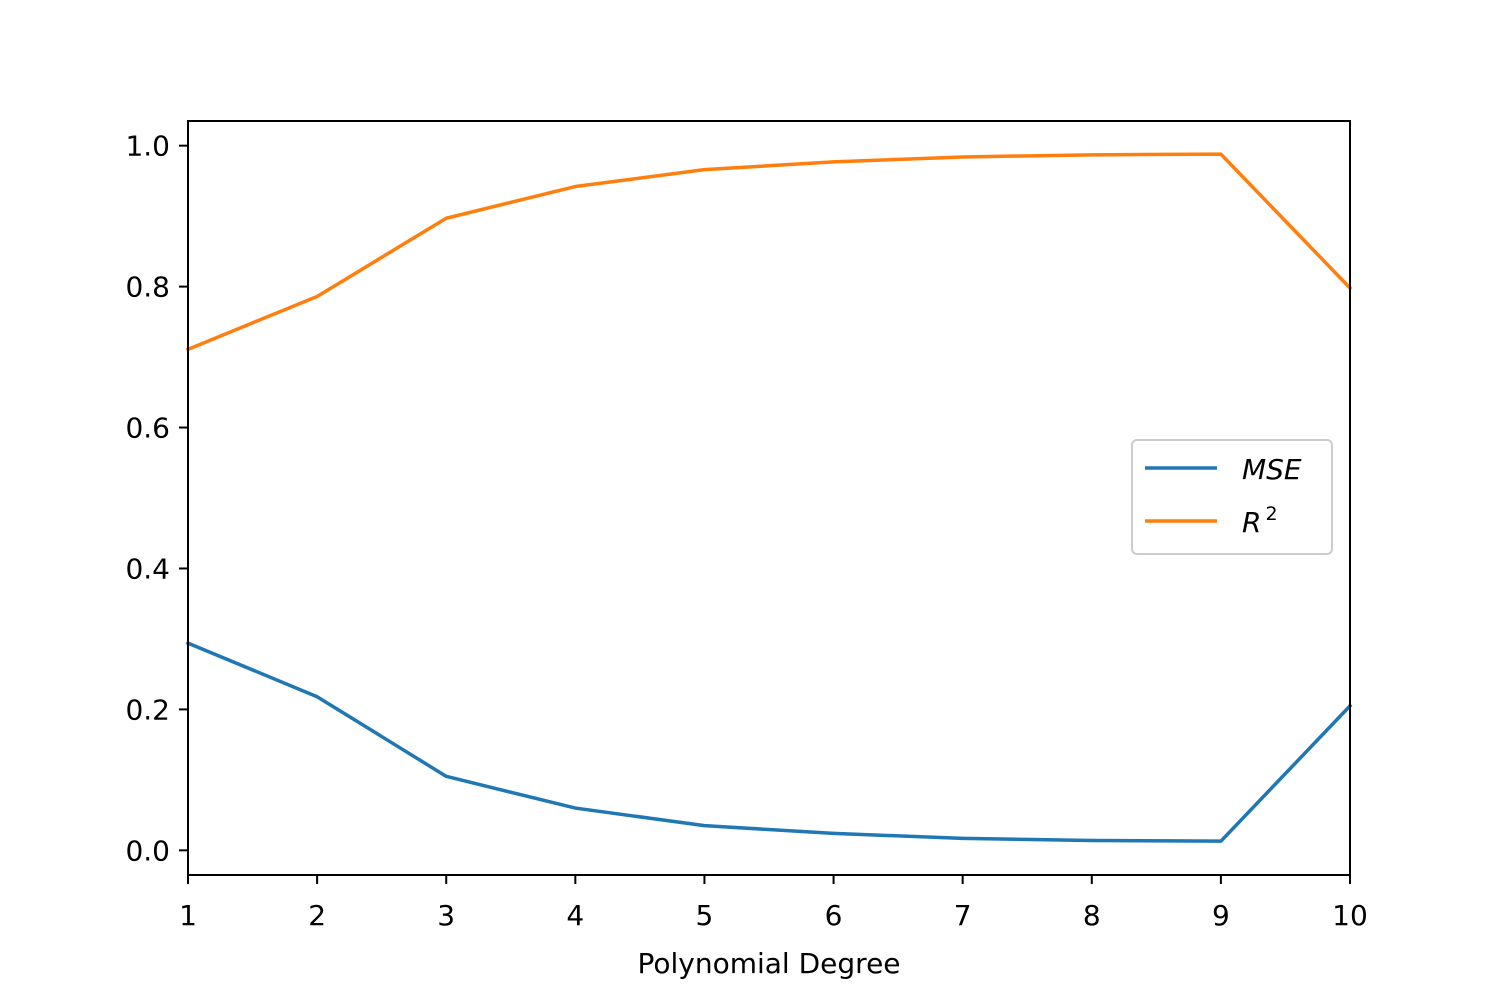 Image resolution: width=1500 pixels, height=1000 pixels. I want to click on legend-label-mse: MSE, so click(1272, 469).